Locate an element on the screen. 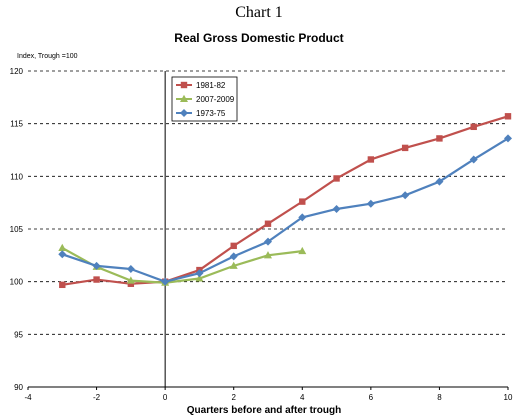  x-tick-label-10: 10 is located at coordinates (508, 397).